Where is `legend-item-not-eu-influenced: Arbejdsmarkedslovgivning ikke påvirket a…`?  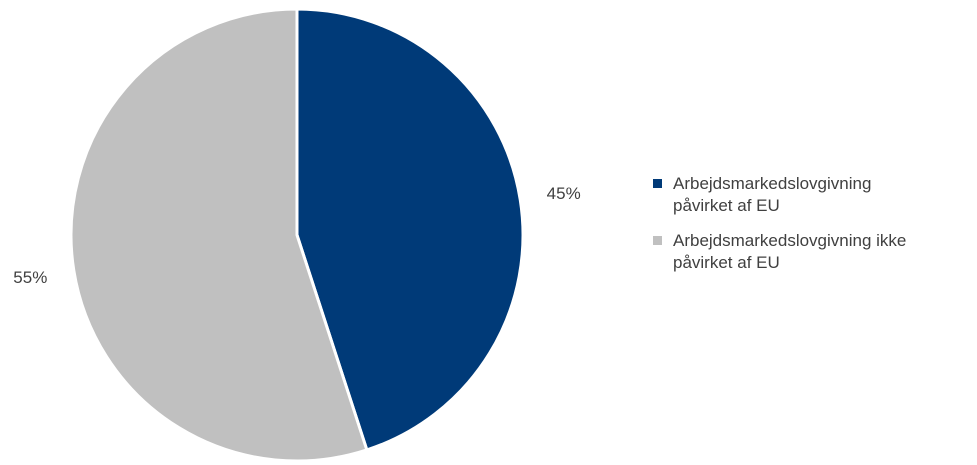 legend-item-not-eu-influenced: Arbejdsmarkedslovgivning ikke påvirket a… is located at coordinates (815, 252).